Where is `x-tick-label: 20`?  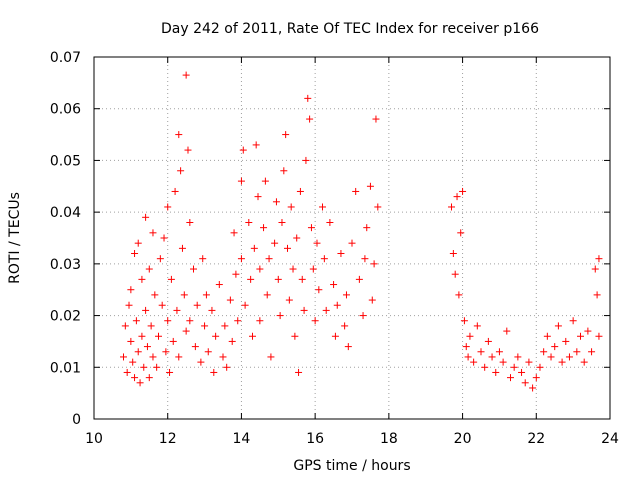 x-tick-label: 20 is located at coordinates (463, 439).